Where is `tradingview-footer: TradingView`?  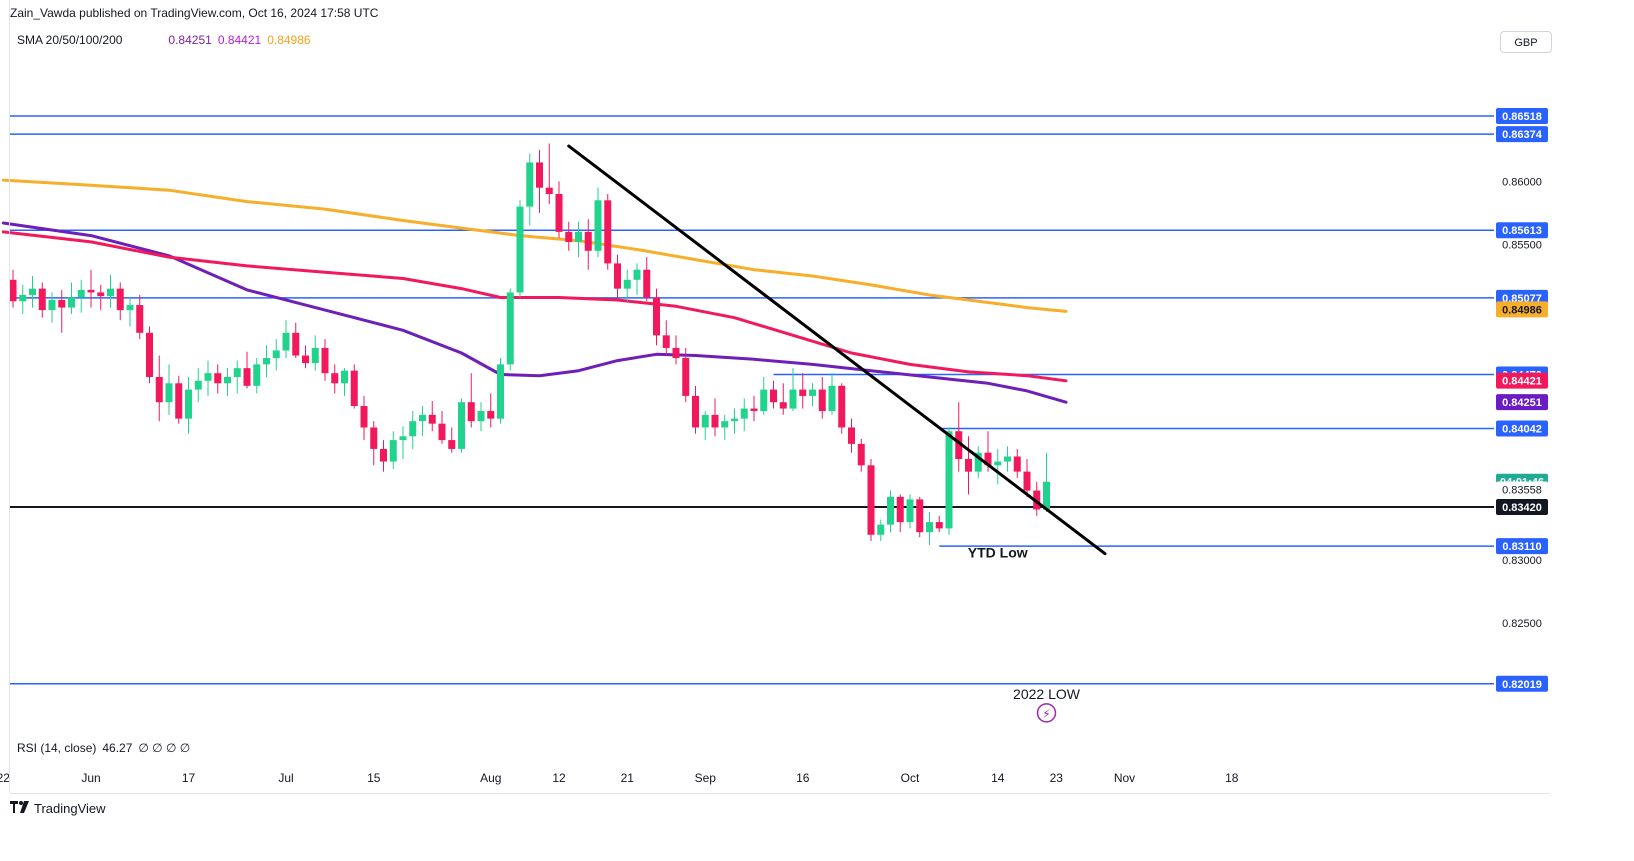 tradingview-footer: TradingView is located at coordinates (58, 808).